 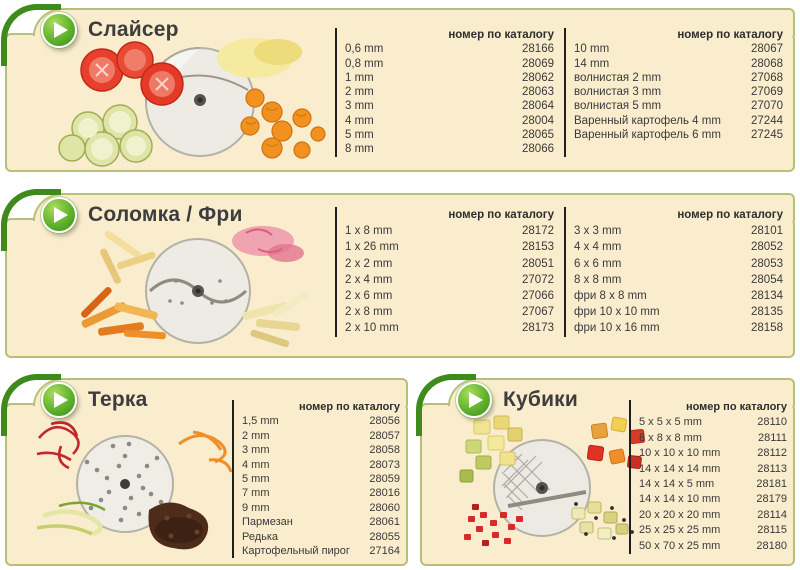 What do you see at coordinates (118, 399) in the screenshot?
I see `section-title: Терка` at bounding box center [118, 399].